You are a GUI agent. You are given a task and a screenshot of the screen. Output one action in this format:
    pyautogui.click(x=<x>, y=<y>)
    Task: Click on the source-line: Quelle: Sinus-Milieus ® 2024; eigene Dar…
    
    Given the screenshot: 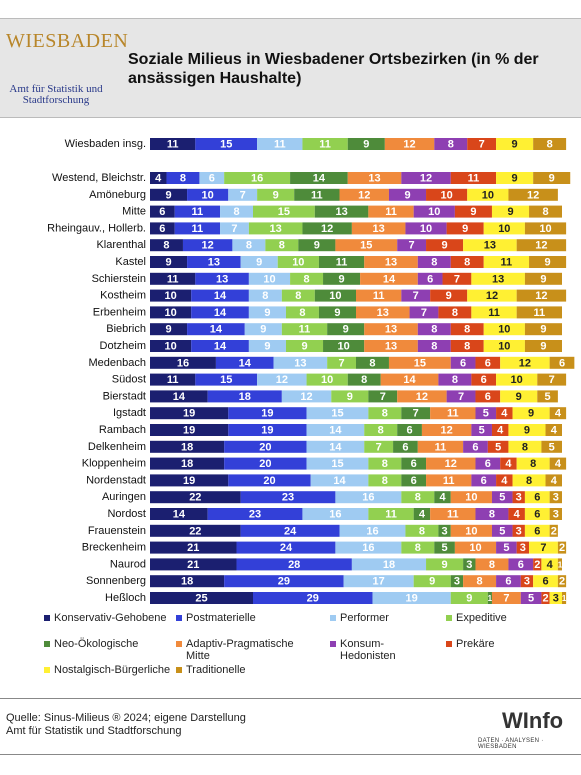 What is the action you would take?
    pyautogui.click(x=126, y=718)
    